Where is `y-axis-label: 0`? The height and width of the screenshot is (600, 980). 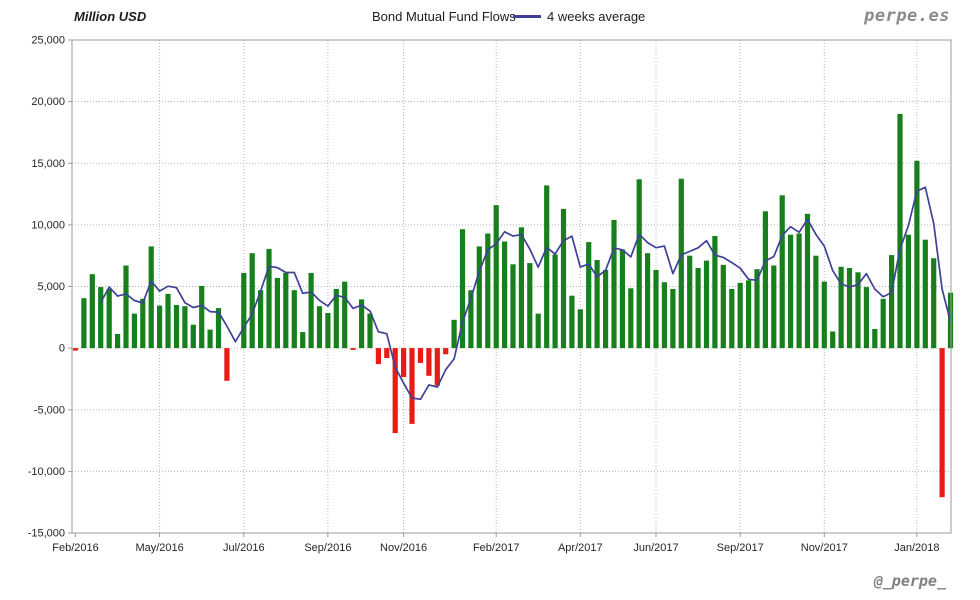
y-axis-label: 0 is located at coordinates (62, 349).